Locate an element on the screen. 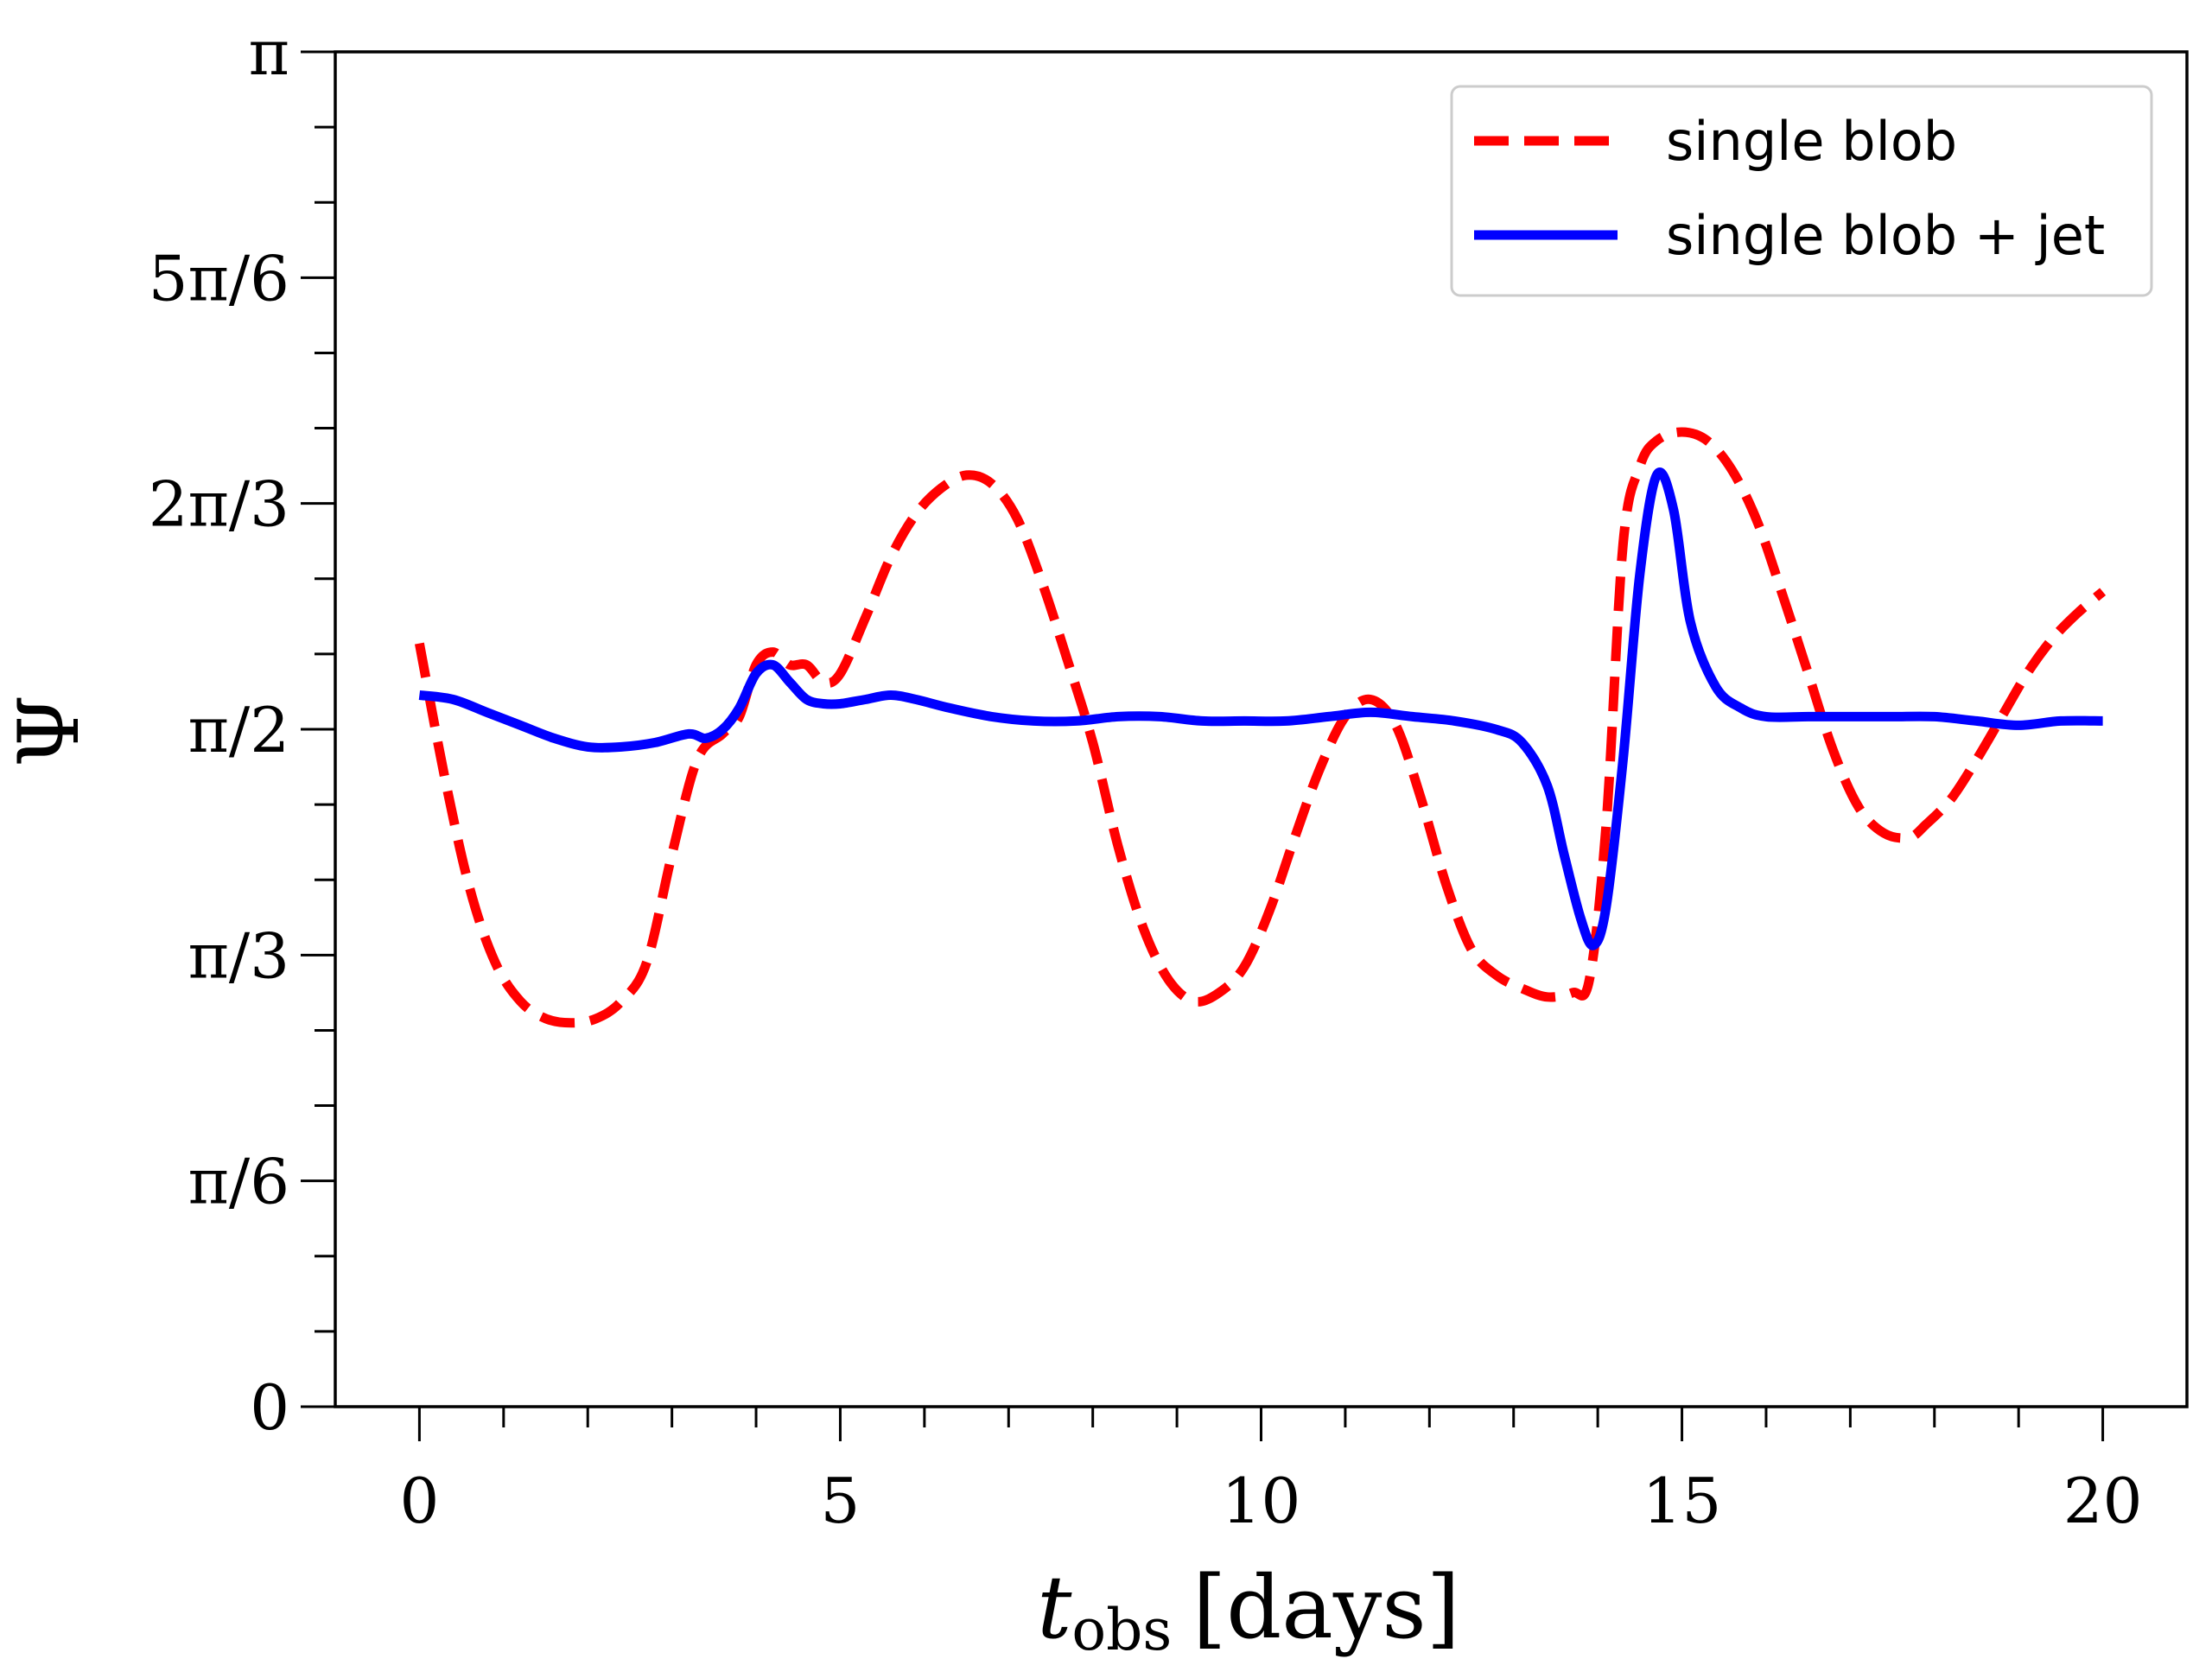 The width and height of the screenshot is (2212, 1659). y-tick-label: π is located at coordinates (269, 52).